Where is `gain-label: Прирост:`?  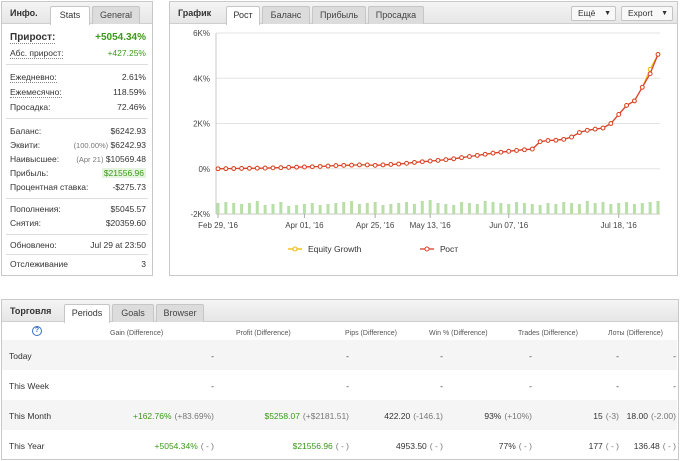
gain-label: Прирост: is located at coordinates (33, 38).